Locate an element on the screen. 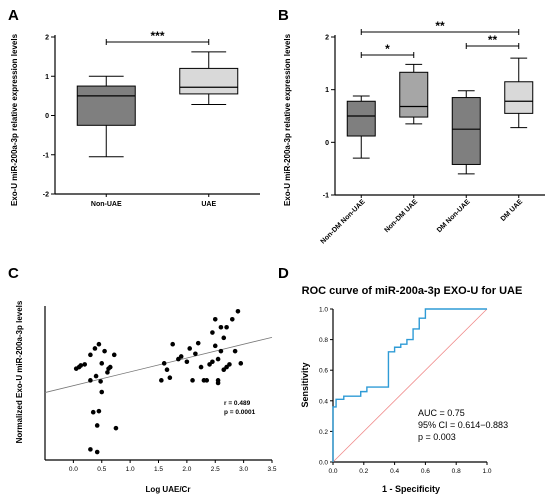 This screenshot has width=550, height=498. x-tick-label: DM Non-UAE is located at coordinates (454, 216).